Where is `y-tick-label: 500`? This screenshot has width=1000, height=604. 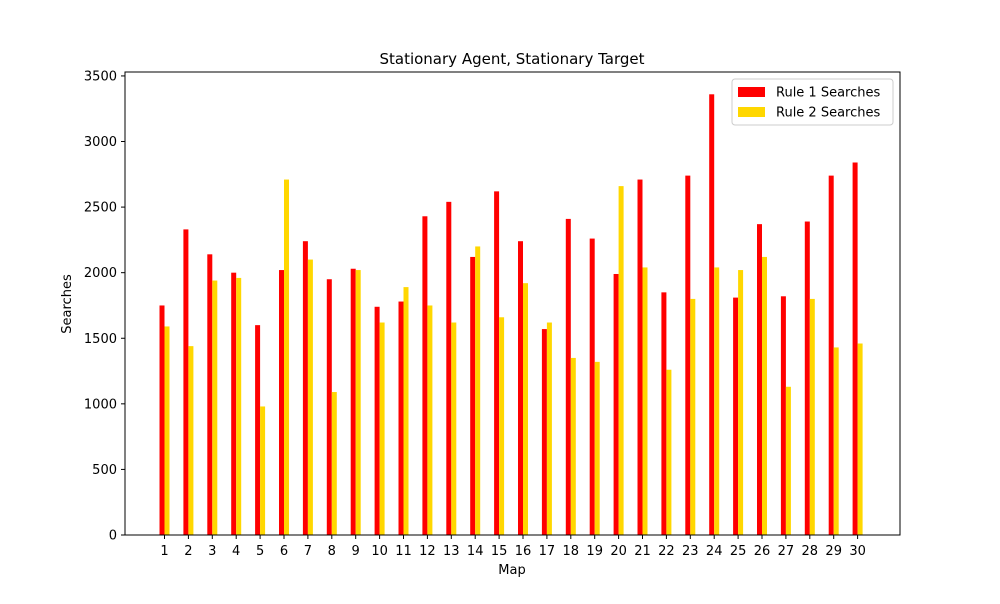
y-tick-label: 500 is located at coordinates (104, 470).